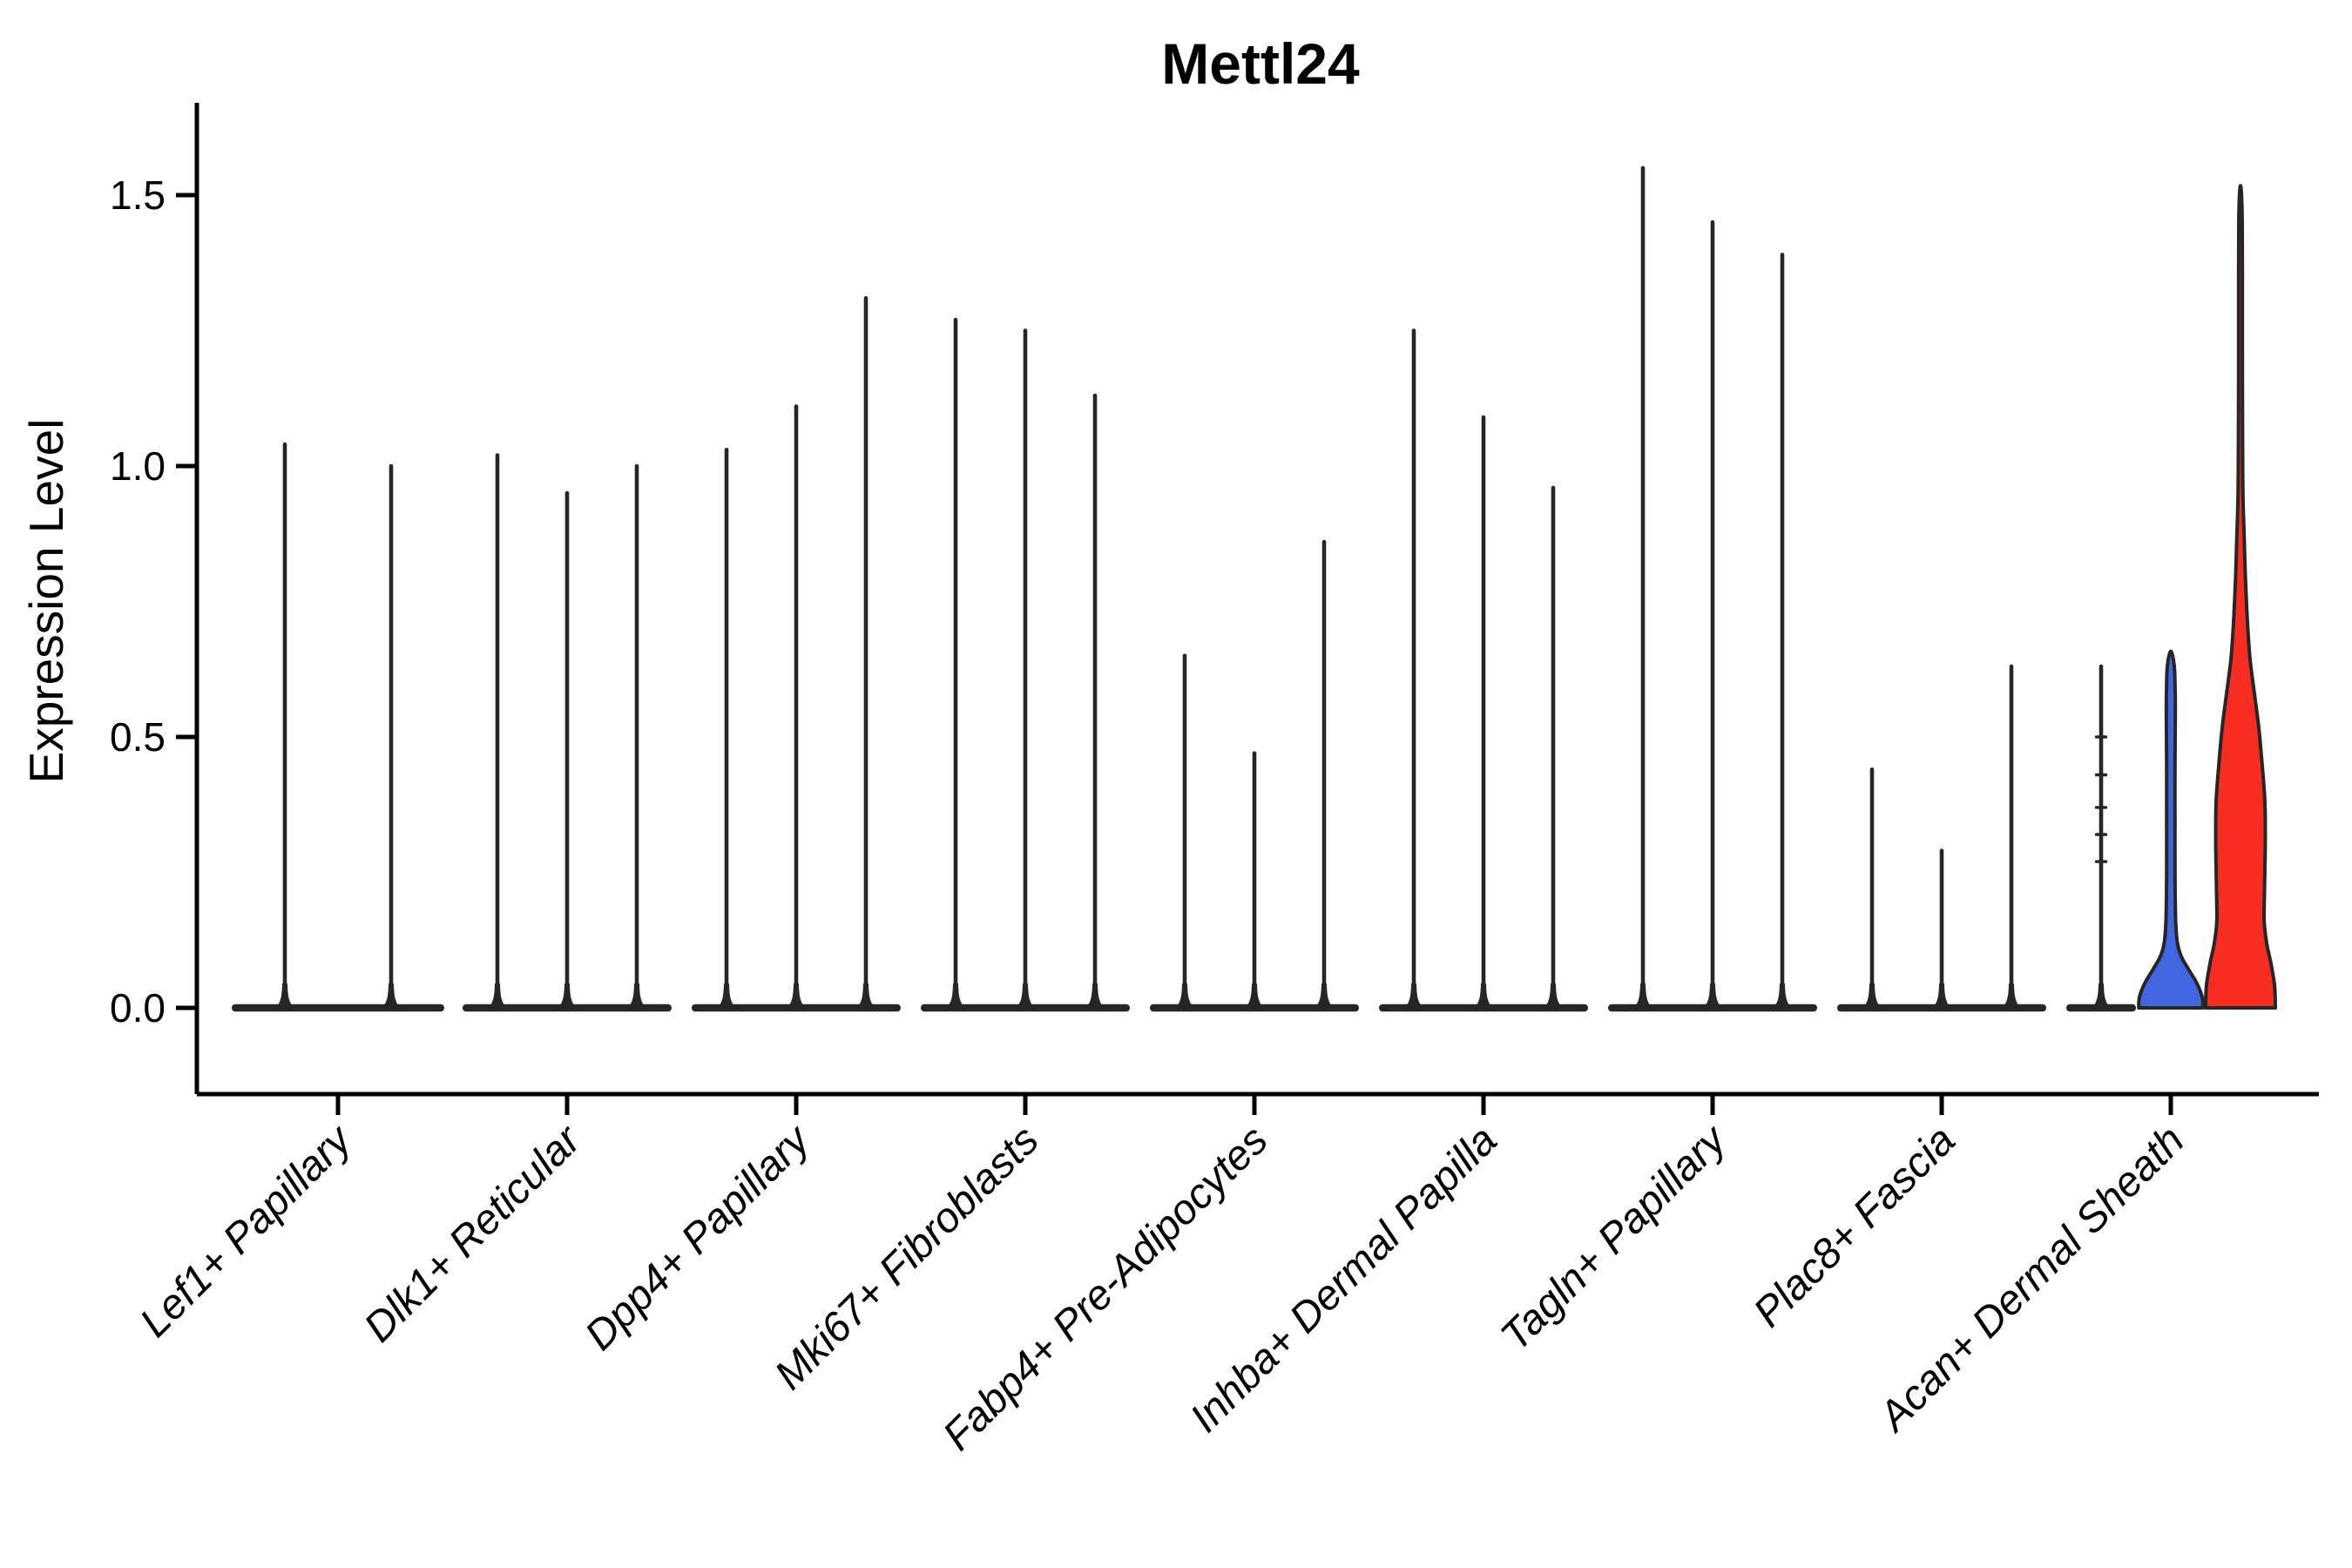 The width and height of the screenshot is (2352, 1568). What do you see at coordinates (1615, 1237) in the screenshot?
I see `x-tick-label-6: Tagln+ Papillary` at bounding box center [1615, 1237].